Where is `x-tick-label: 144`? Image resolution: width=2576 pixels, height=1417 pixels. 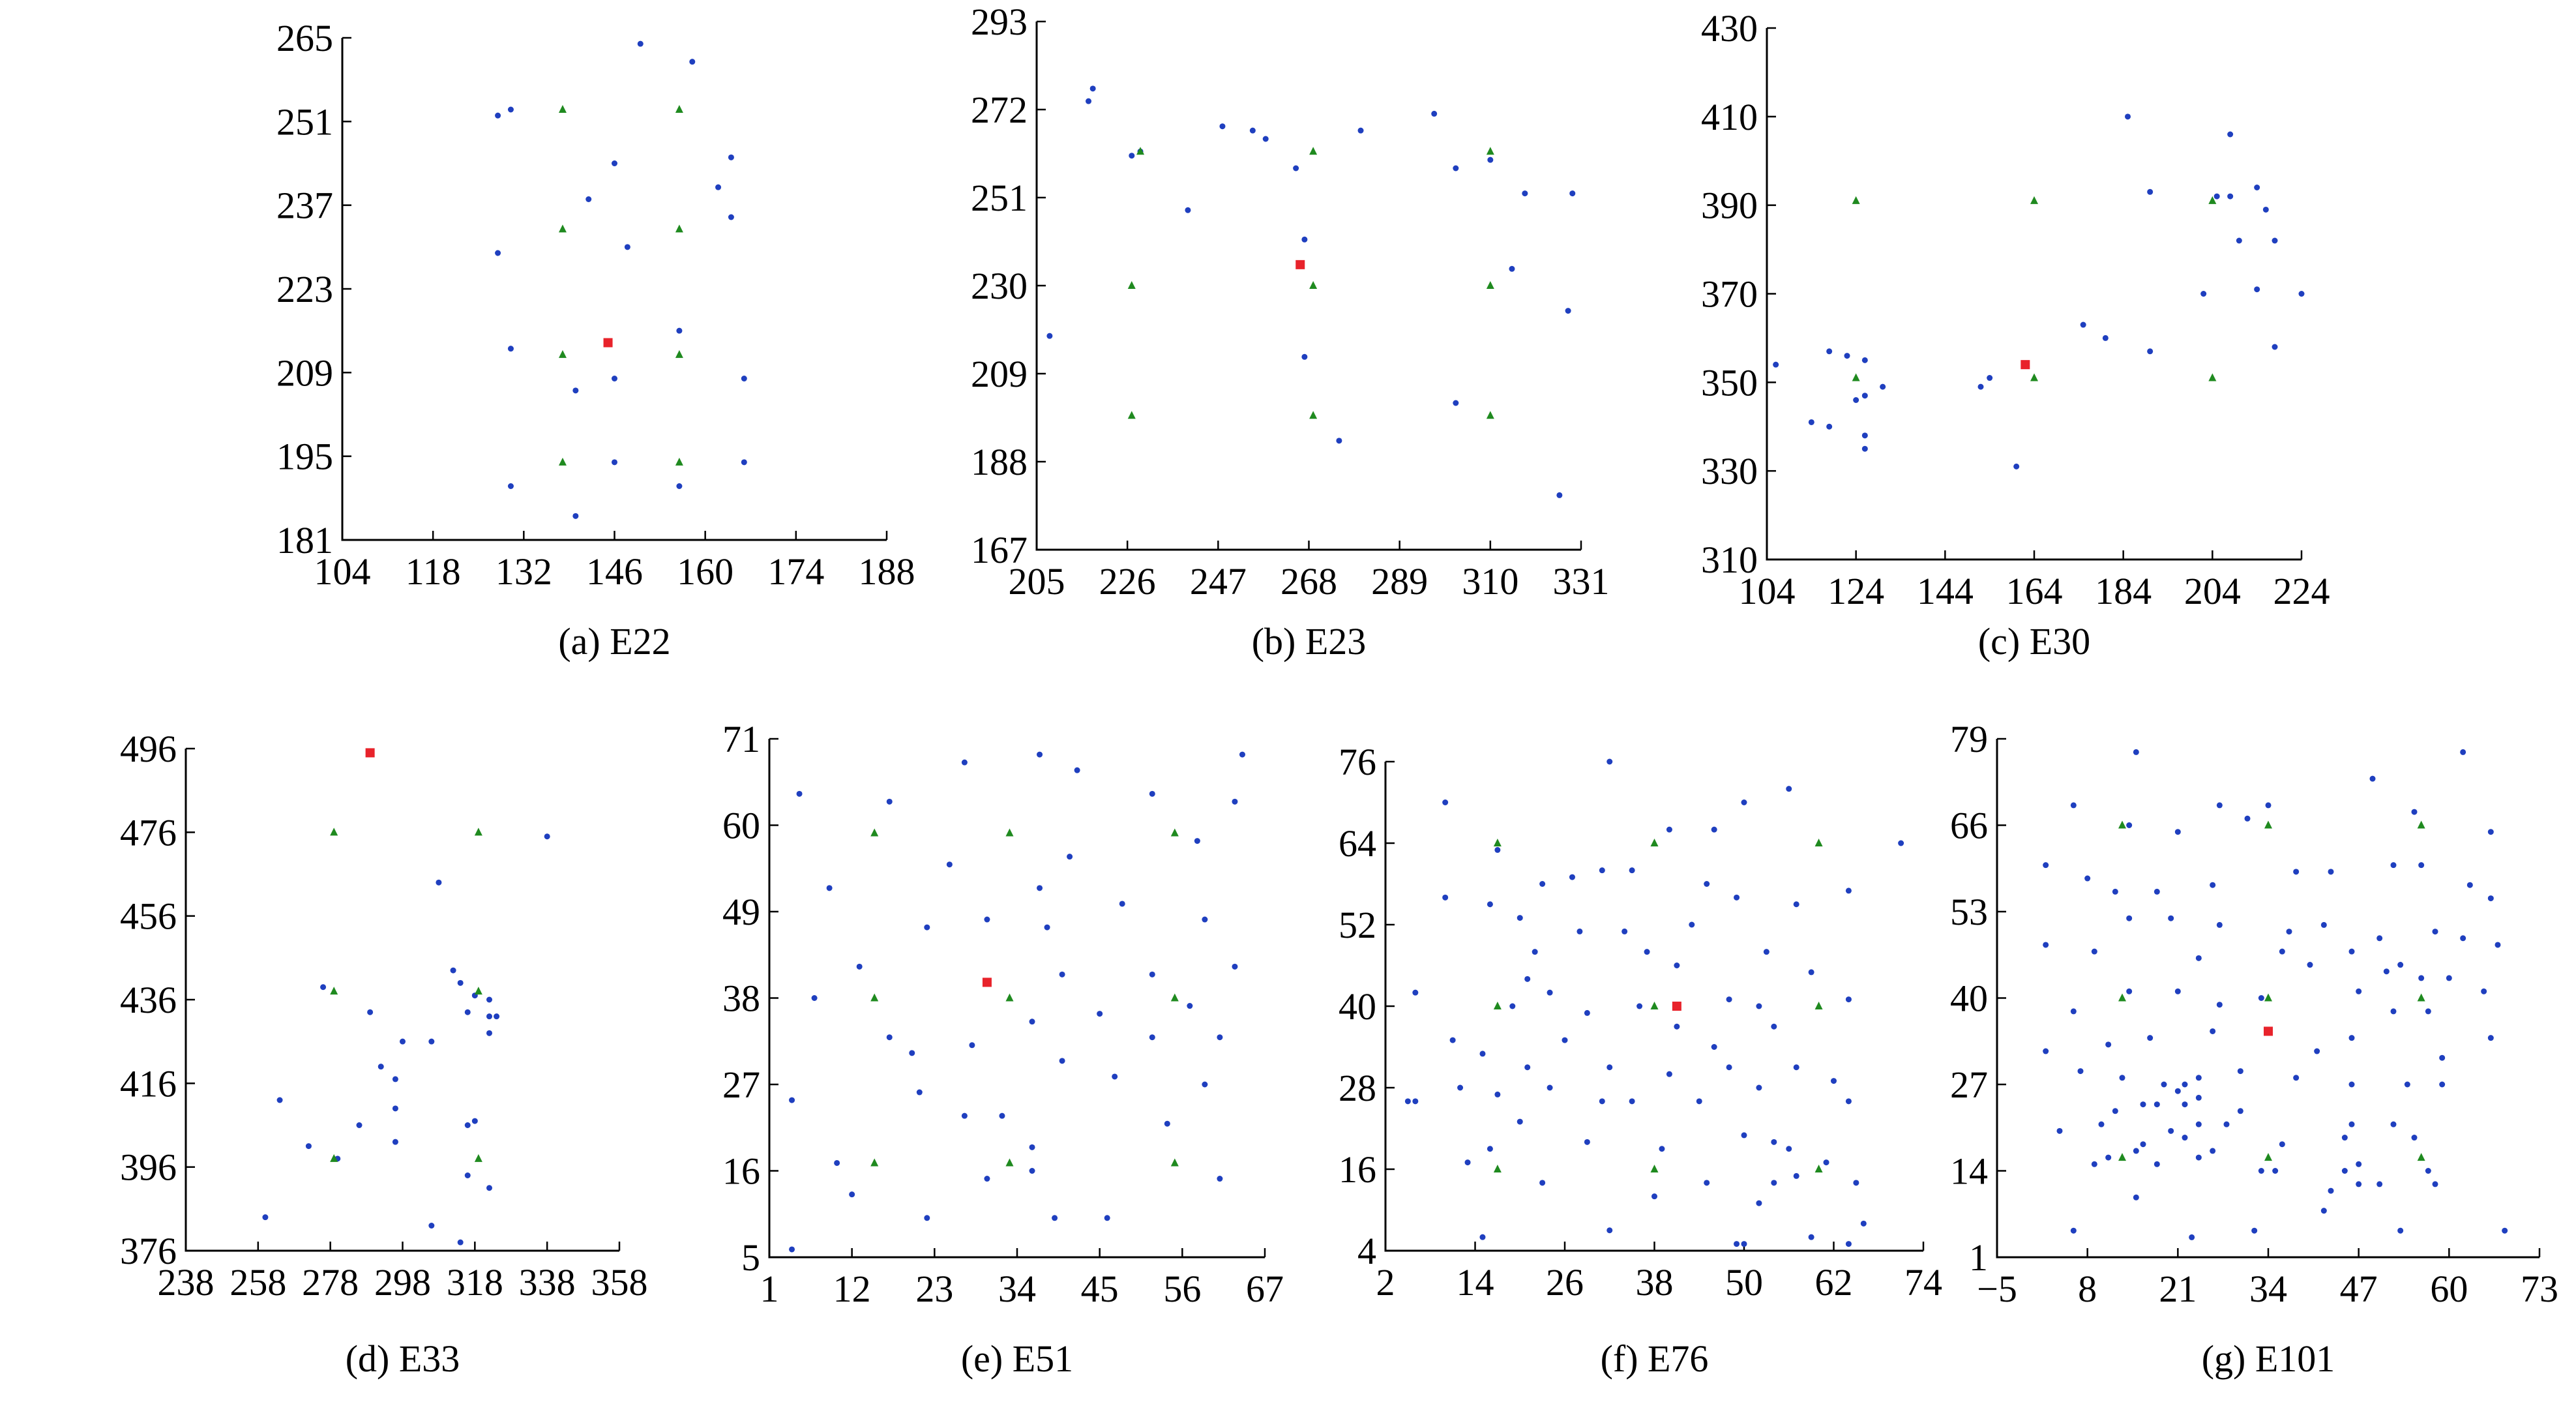
x-tick-label: 144 is located at coordinates (1945, 591).